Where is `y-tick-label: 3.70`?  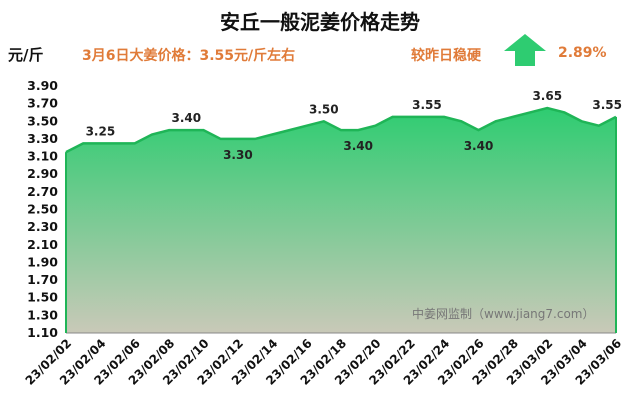
y-tick-label: 3.70 is located at coordinates (42, 103).